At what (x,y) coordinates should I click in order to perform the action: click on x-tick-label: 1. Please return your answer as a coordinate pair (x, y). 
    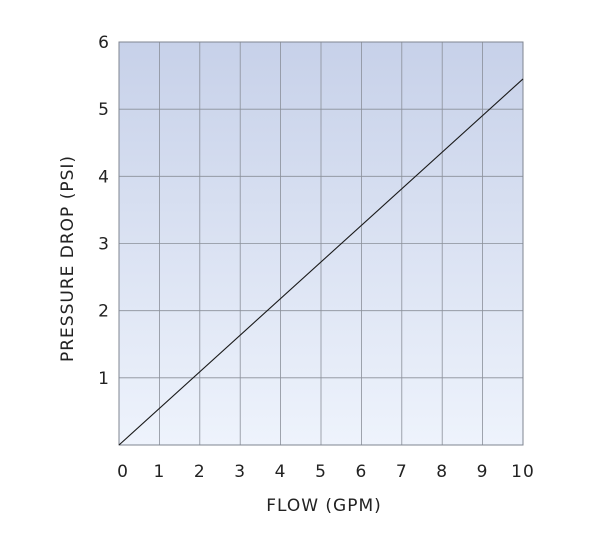
    Looking at the image, I should click on (159, 472).